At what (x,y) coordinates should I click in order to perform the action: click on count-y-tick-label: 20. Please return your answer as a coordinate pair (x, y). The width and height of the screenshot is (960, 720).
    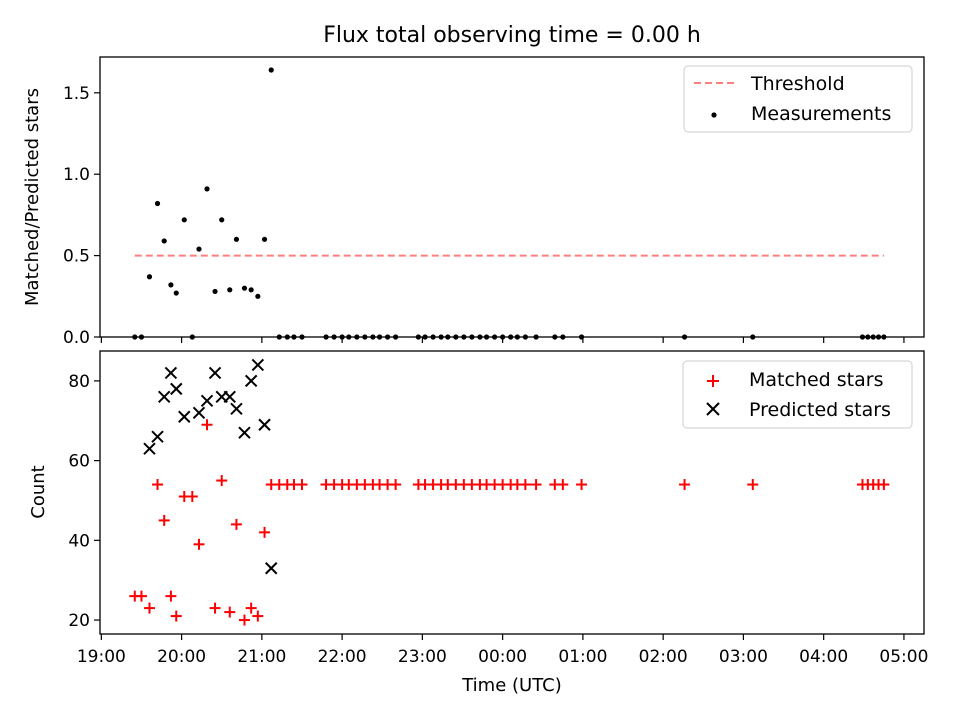
    Looking at the image, I should click on (79, 621).